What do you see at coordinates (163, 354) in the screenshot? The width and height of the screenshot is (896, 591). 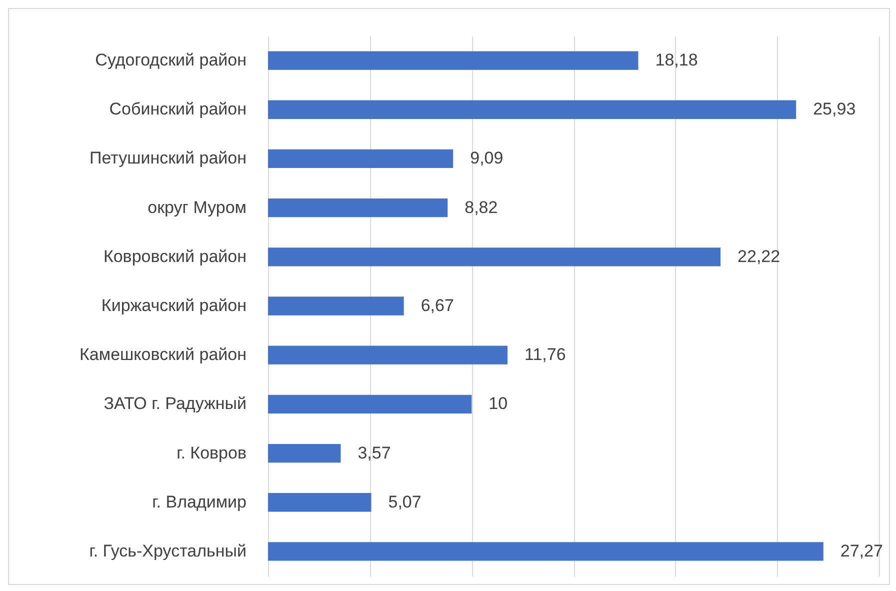 I see `y-tick-label: Камешковский район` at bounding box center [163, 354].